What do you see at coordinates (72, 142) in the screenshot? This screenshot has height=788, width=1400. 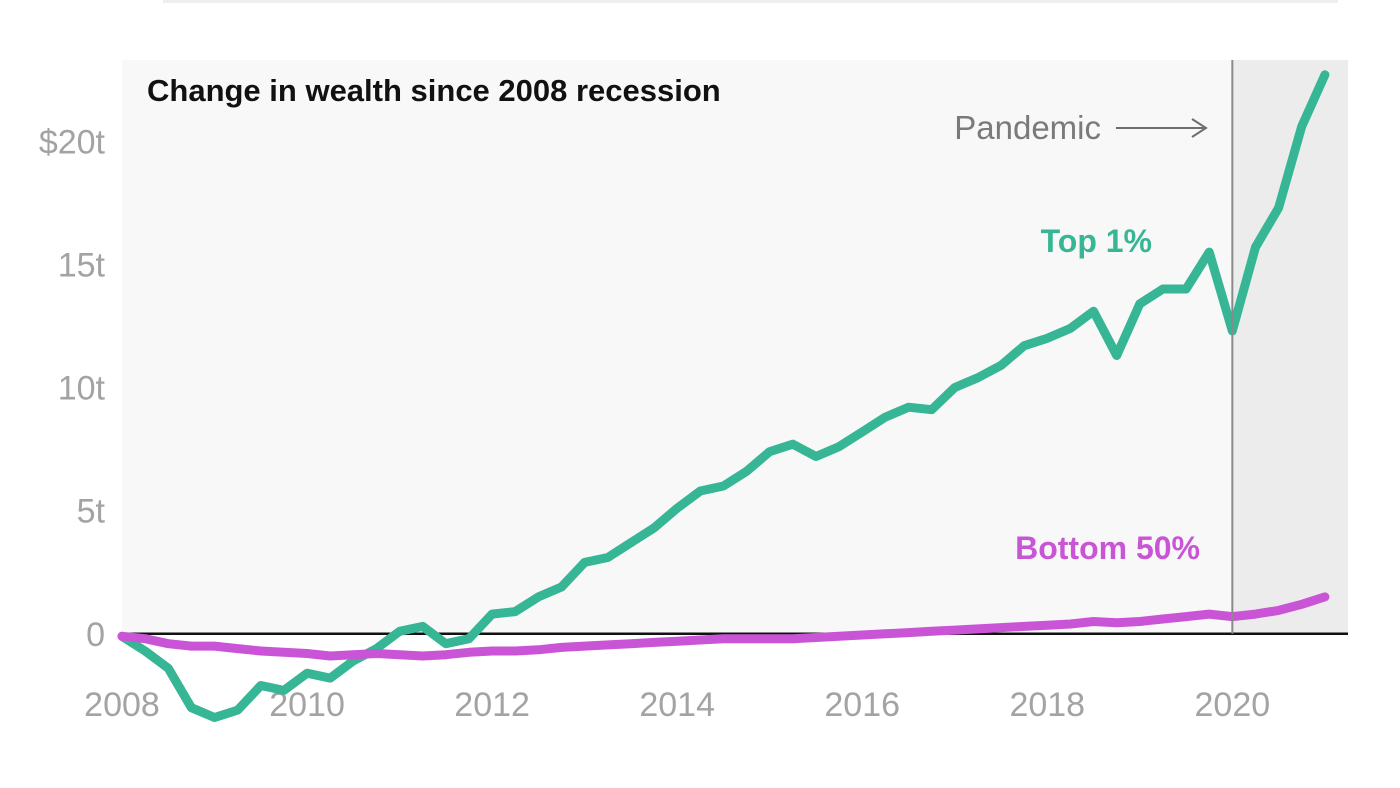 I see `y-tick-label: $20t` at bounding box center [72, 142].